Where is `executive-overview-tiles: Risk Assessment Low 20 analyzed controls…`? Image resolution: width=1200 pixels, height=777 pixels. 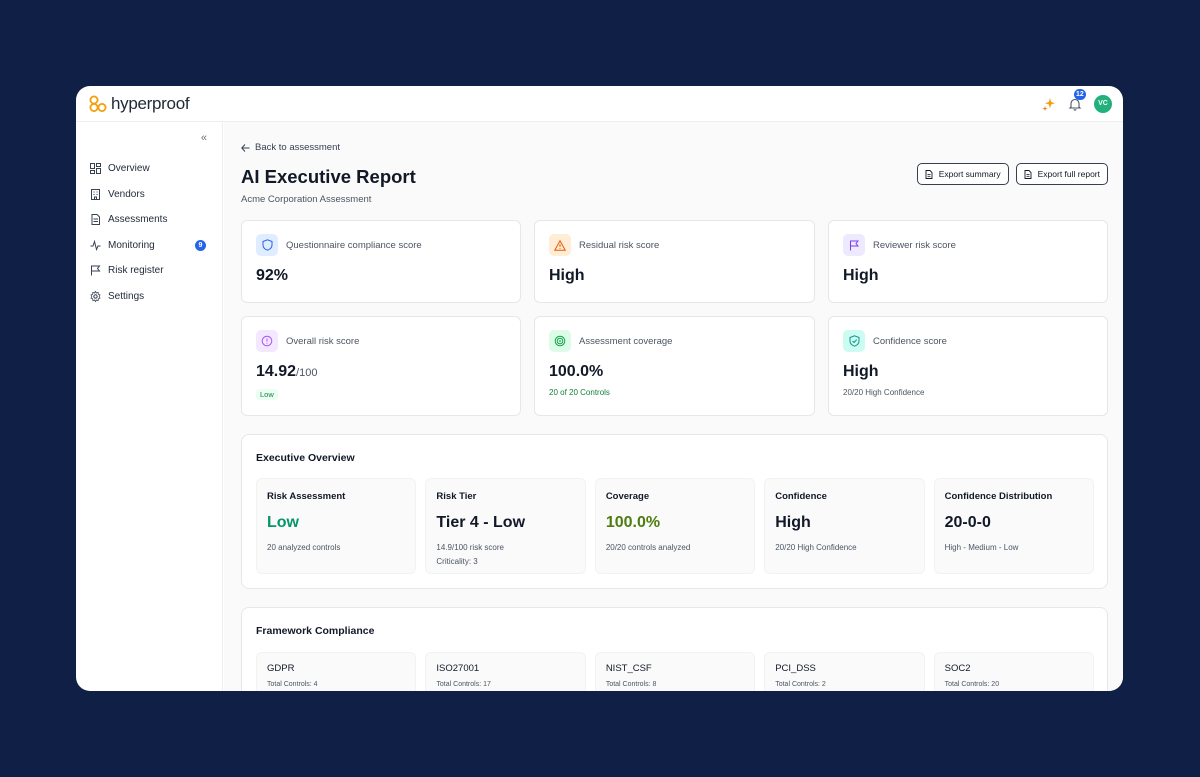 executive-overview-tiles: Risk Assessment Low 20 analyzed controls… is located at coordinates (675, 526).